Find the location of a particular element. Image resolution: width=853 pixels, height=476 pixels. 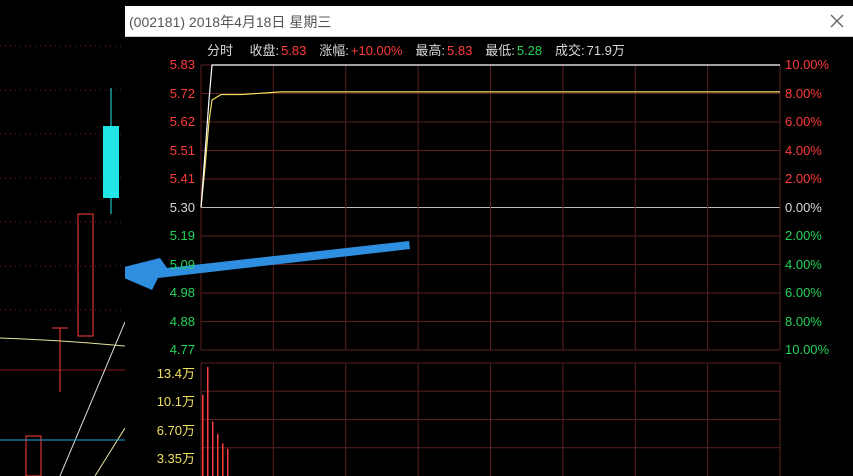

change-value: +10.00% is located at coordinates (376, 50).